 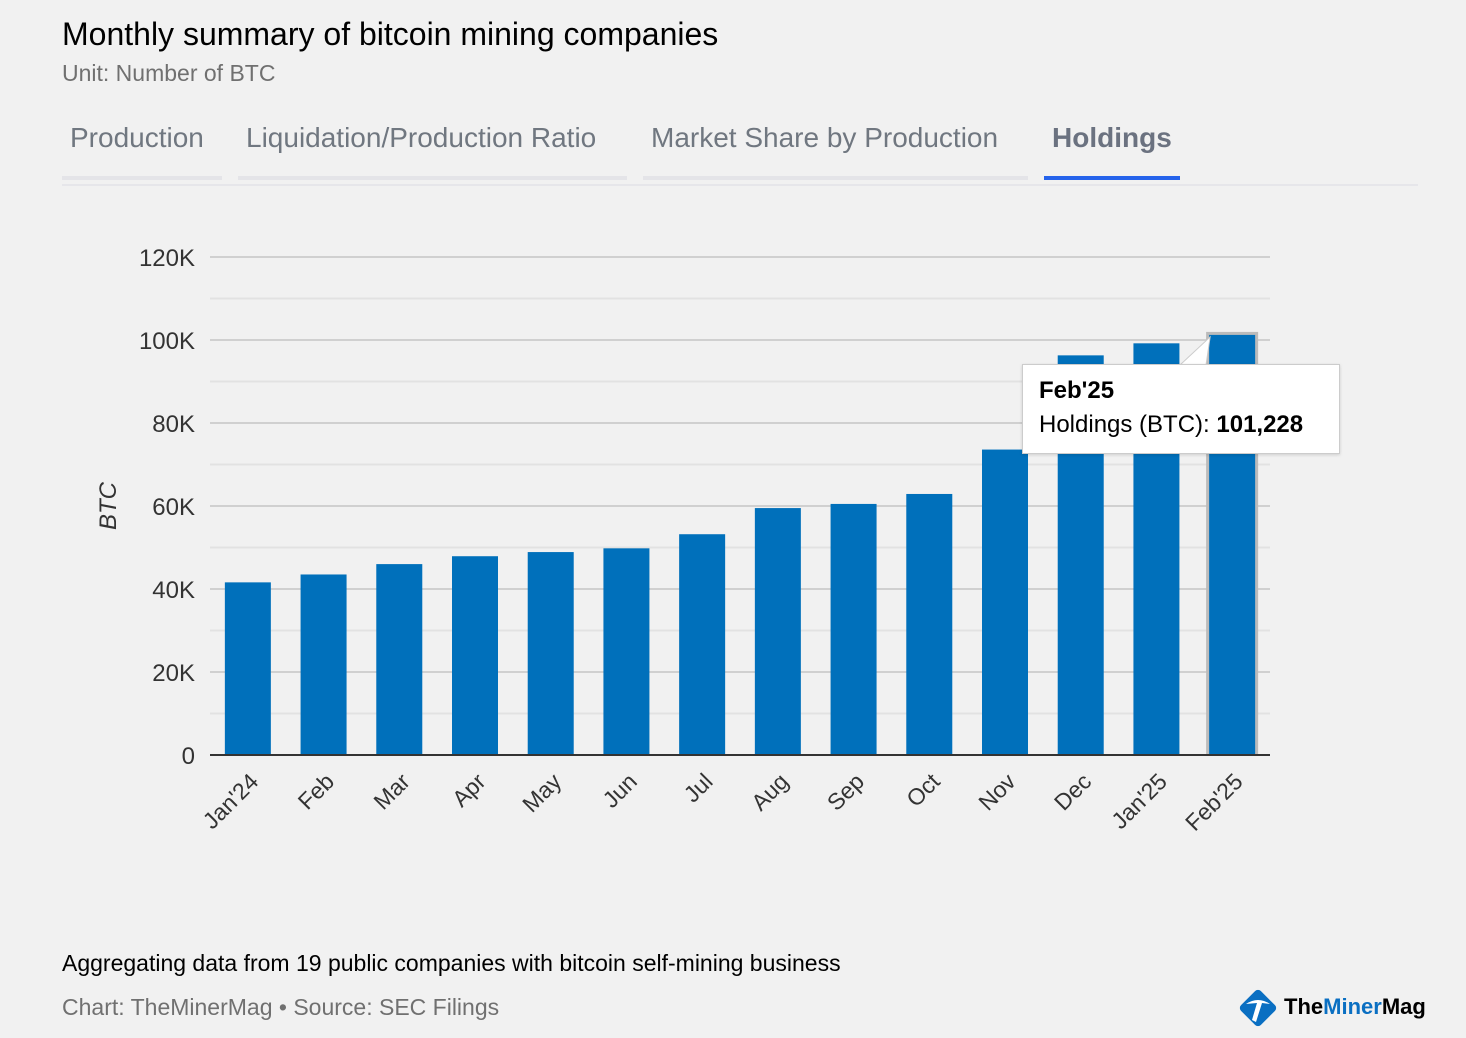 What do you see at coordinates (1128, 424) in the screenshot?
I see `tooltip-label: Holdings (BTC):` at bounding box center [1128, 424].